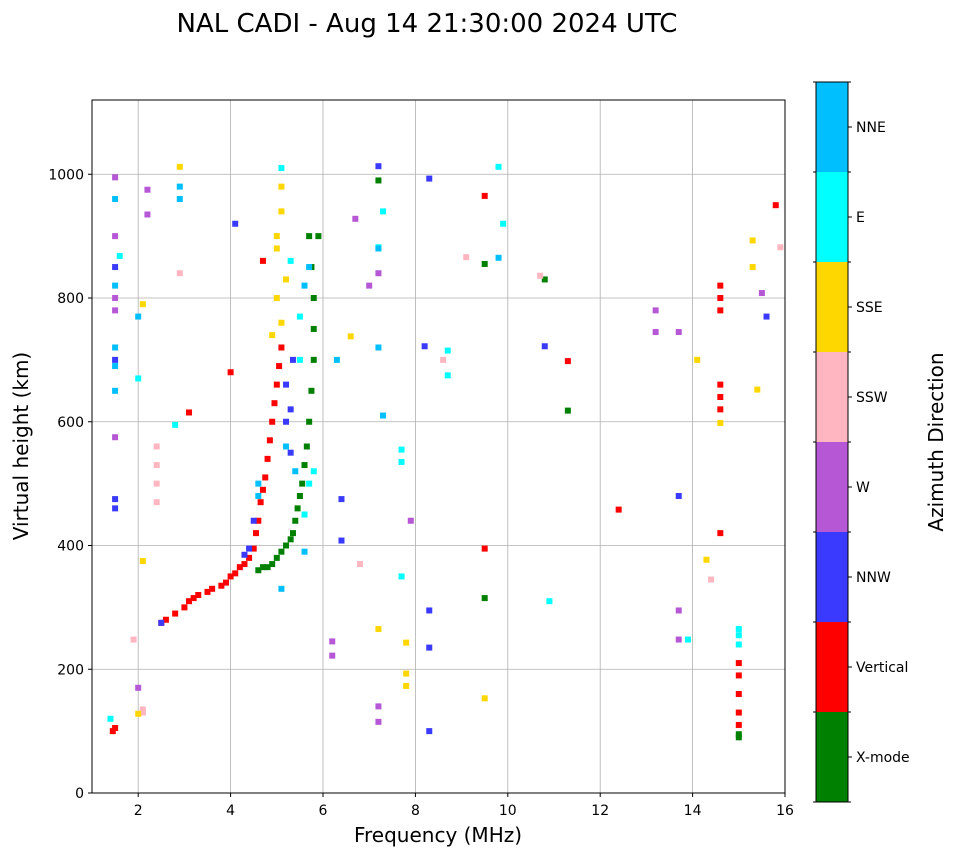  What do you see at coordinates (863, 488) in the screenshot?
I see `colorbar-tick-label: W` at bounding box center [863, 488].